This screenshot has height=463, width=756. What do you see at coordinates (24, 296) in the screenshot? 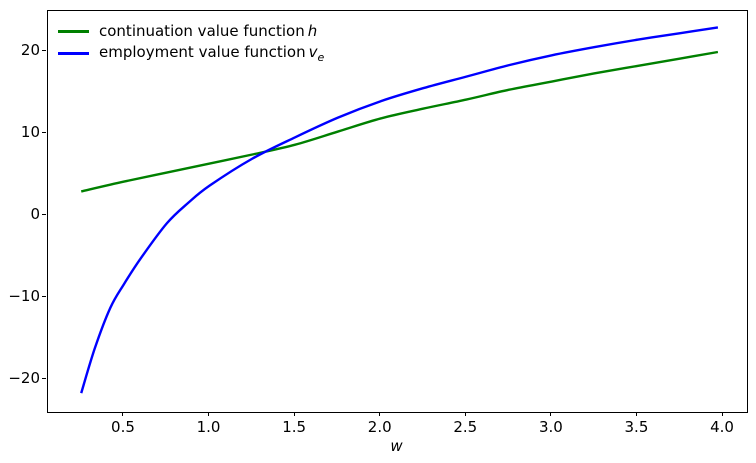
I see `y-tick-label: −10` at bounding box center [24, 296].